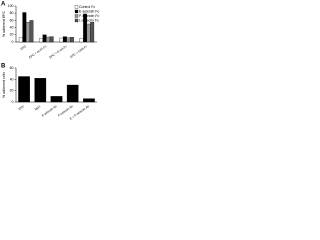 Image resolution: width=320 pixels, height=240 pixels. I want to click on panel-label: A, so click(3, 5).